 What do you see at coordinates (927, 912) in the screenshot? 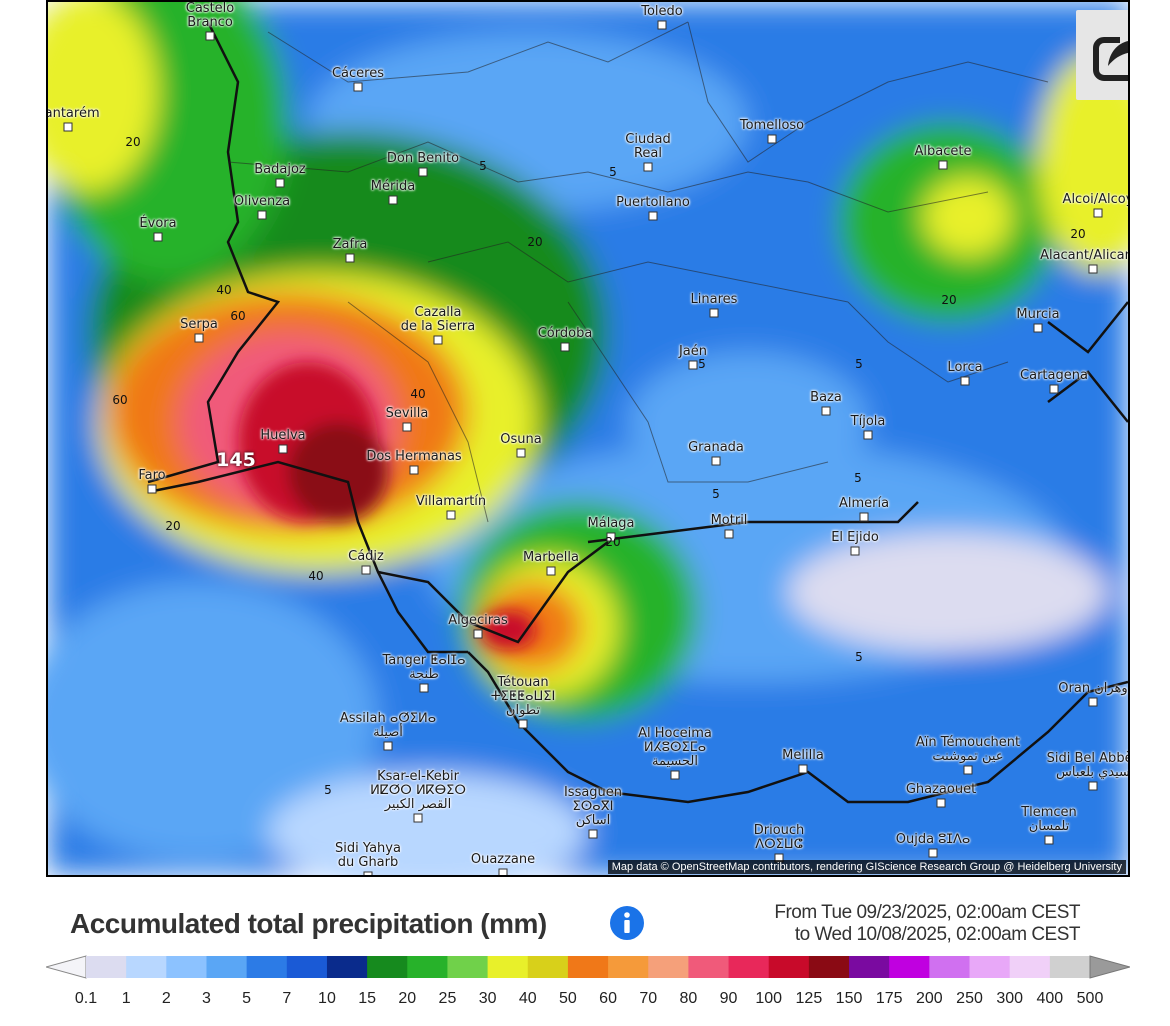
I see `period-from: From Tue 09/23/2025, 02:00am CEST` at bounding box center [927, 912].